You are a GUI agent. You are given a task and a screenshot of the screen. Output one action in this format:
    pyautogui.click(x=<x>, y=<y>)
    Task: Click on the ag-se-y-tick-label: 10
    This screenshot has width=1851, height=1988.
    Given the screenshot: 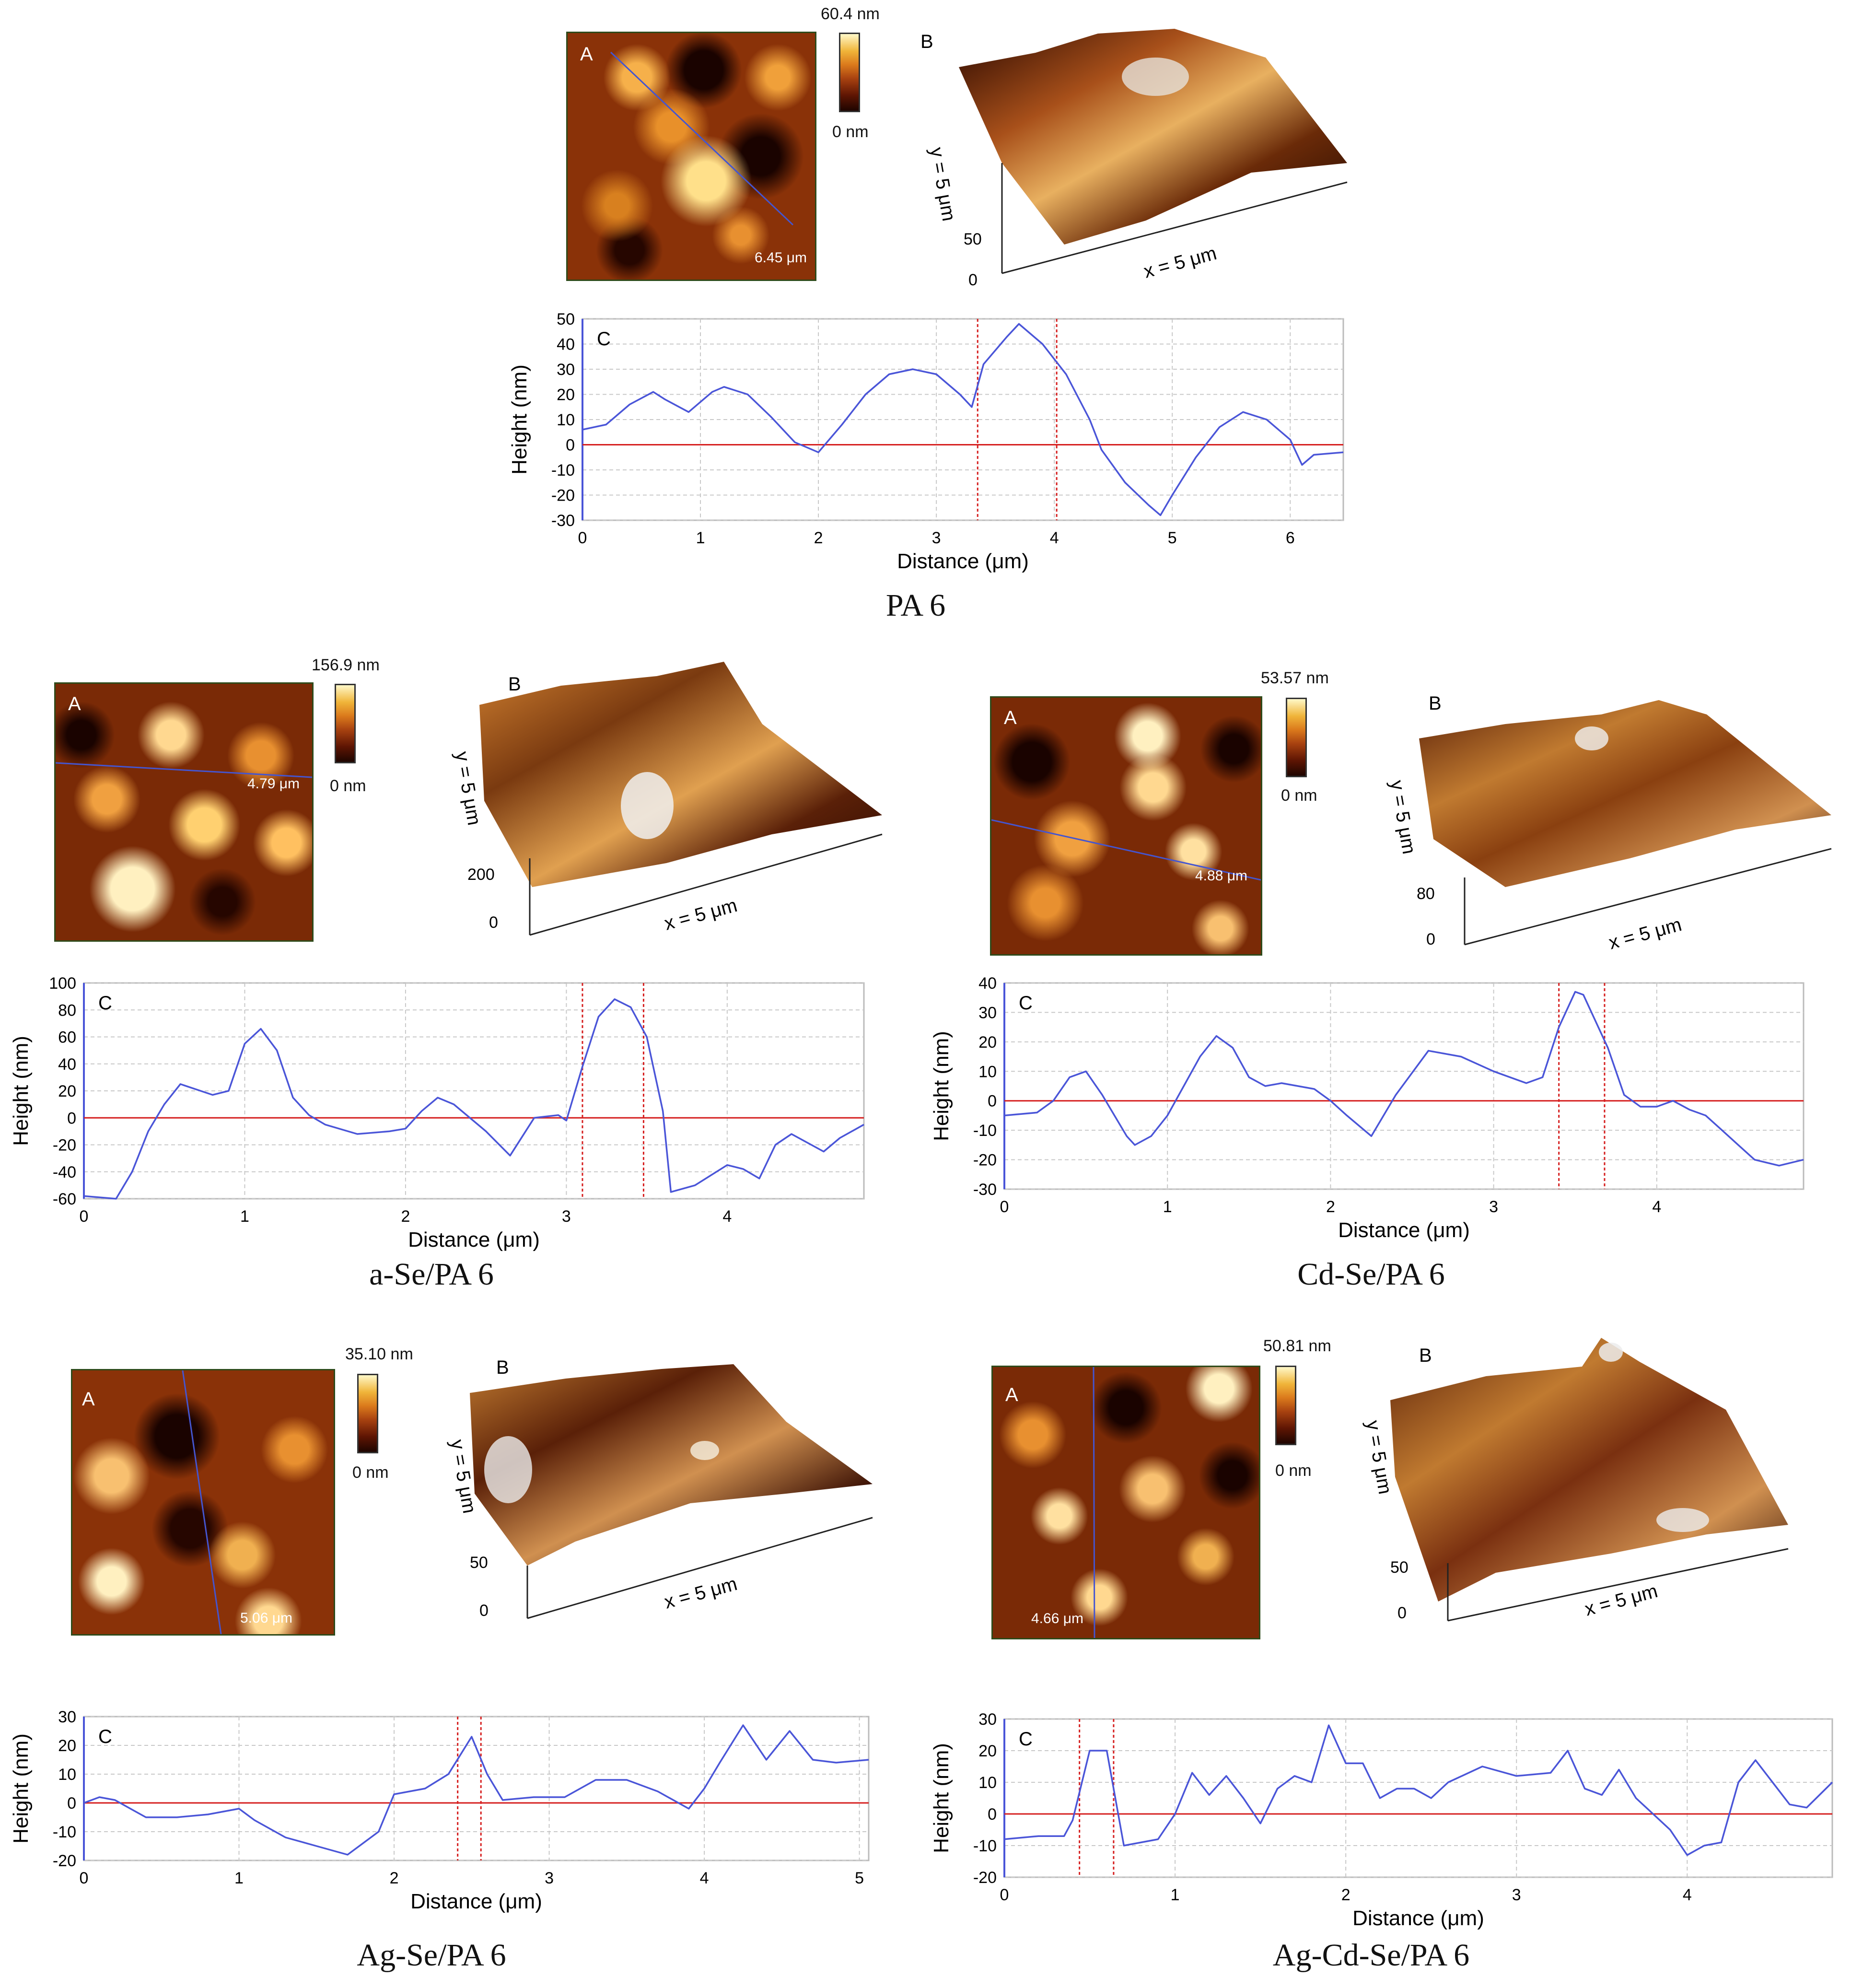 What is the action you would take?
    pyautogui.click(x=67, y=1775)
    